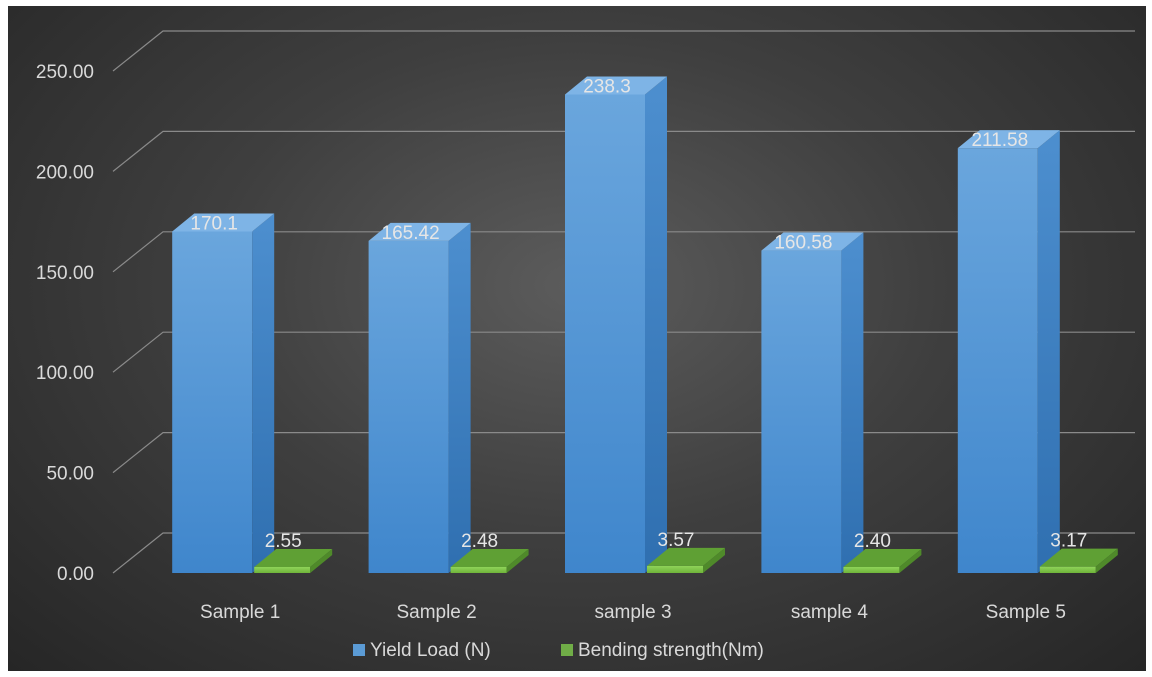 The image size is (1152, 677). I want to click on data-label-yield-load: 170.1, so click(214, 223).